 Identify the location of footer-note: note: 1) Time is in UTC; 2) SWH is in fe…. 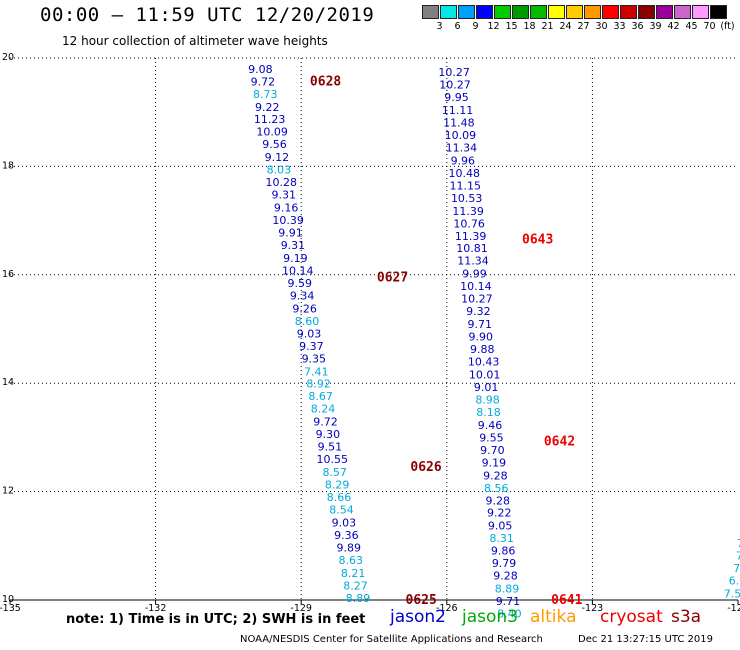
(216, 619).